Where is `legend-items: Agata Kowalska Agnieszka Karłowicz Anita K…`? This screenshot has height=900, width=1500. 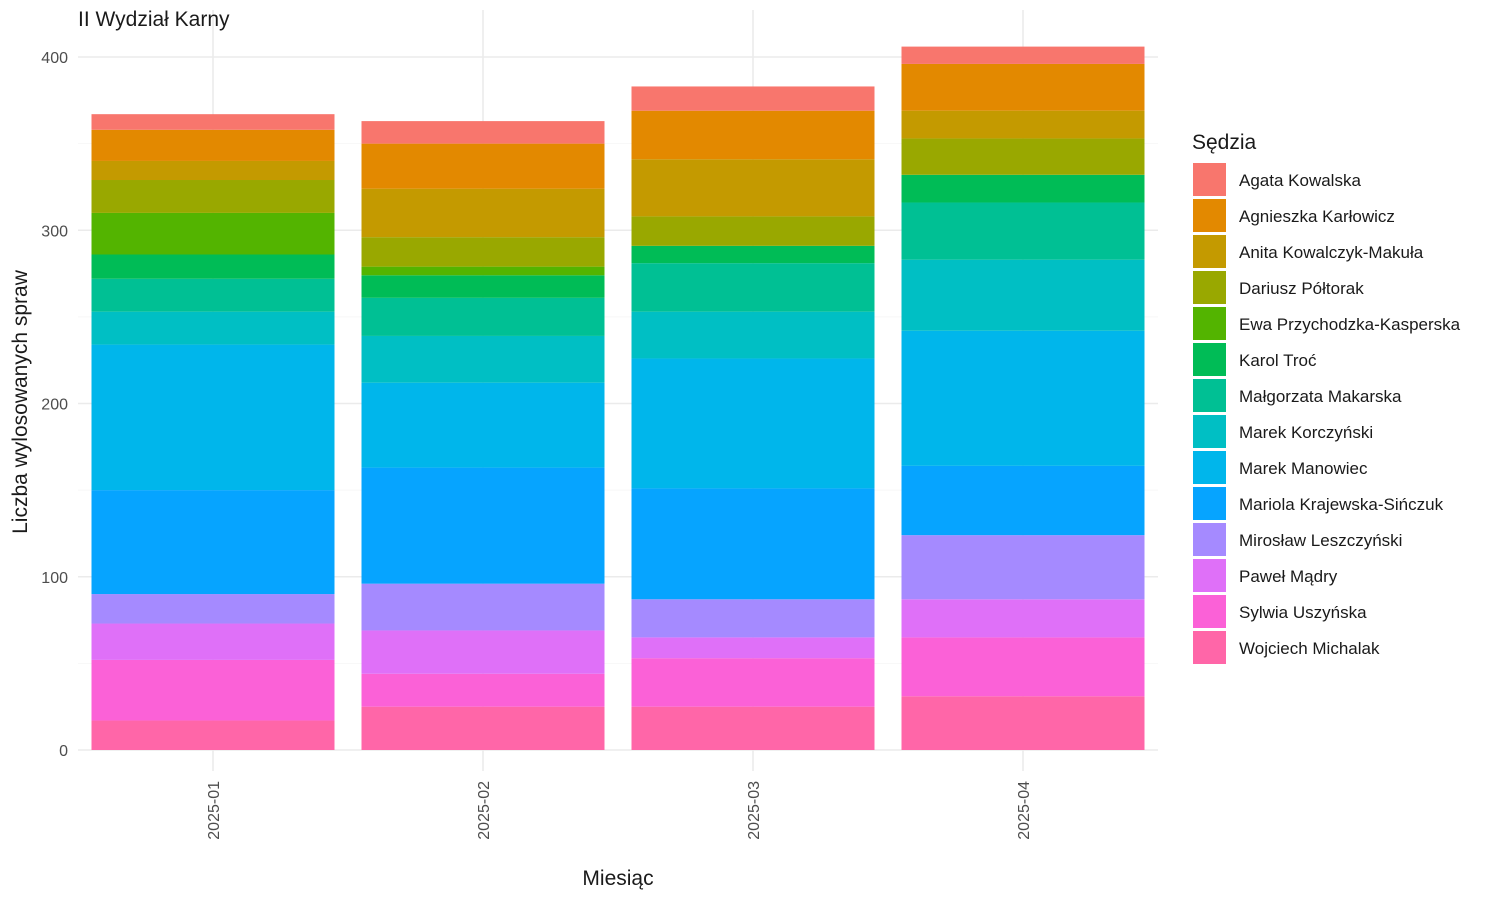 legend-items: Agata Kowalska Agnieszka Karłowicz Anita K… is located at coordinates (1327, 413).